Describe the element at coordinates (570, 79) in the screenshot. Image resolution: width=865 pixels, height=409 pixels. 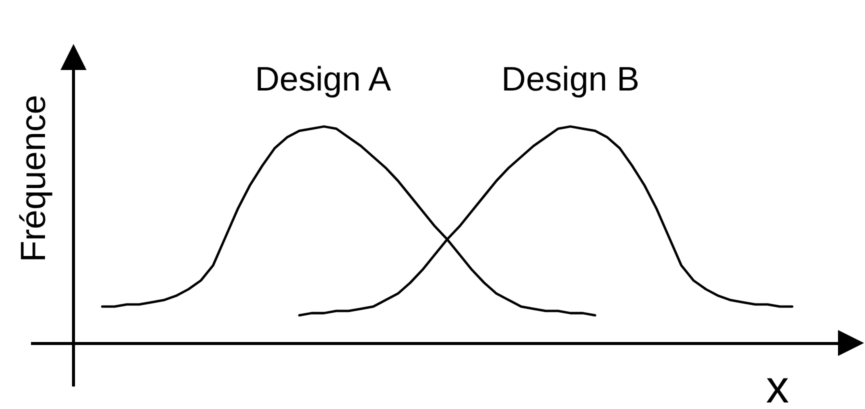
I see `series-label: Design B` at that location.